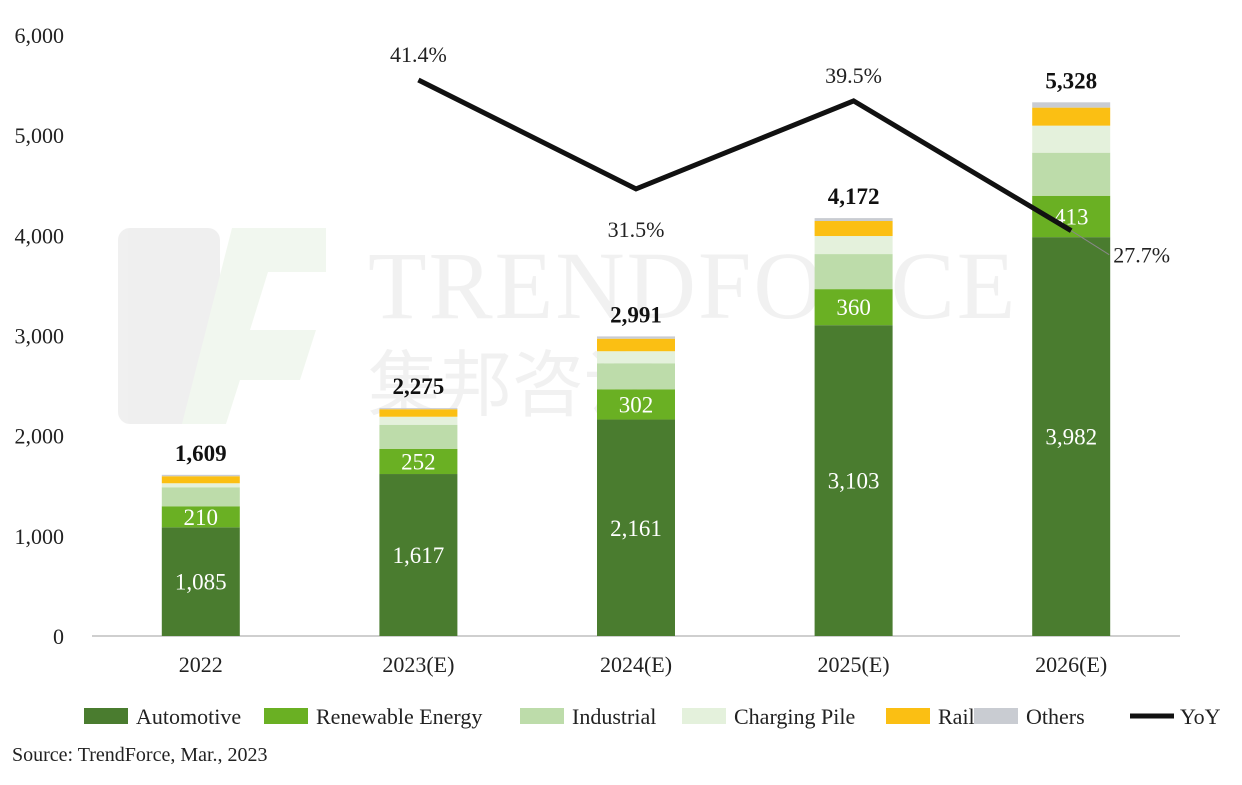 Image resolution: width=1242 pixels, height=785 pixels. I want to click on y-tick-label: 5,000, so click(40, 135).